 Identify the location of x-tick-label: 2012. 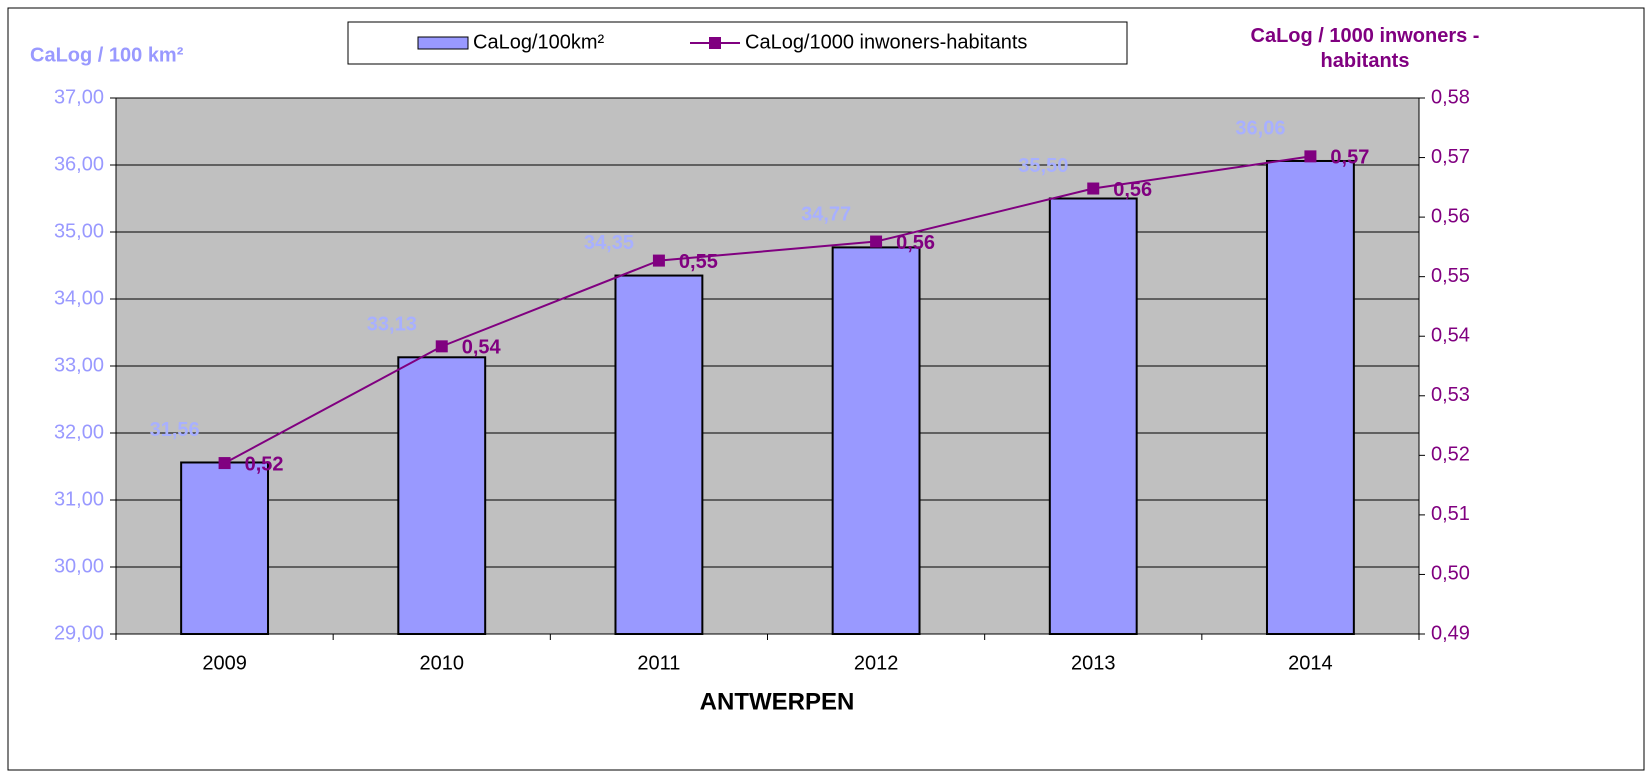
(876, 663).